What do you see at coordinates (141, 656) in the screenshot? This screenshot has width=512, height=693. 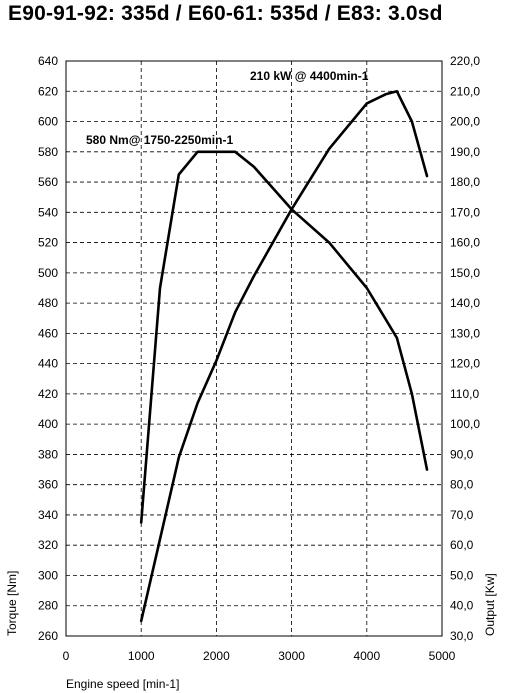 I see `x-tick-label: 1000` at bounding box center [141, 656].